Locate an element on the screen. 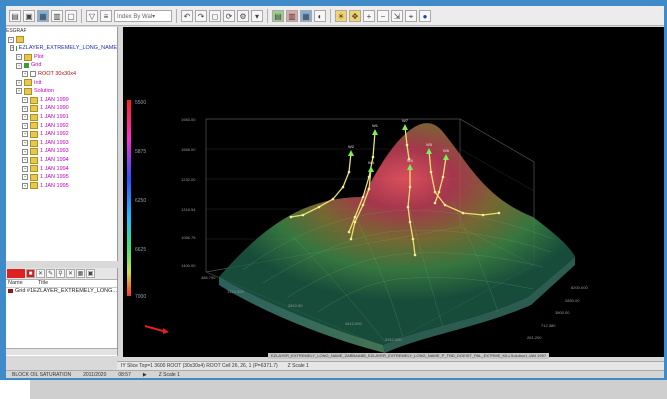 The width and height of the screenshot is (667, 399). grid-view-icon: ▦ is located at coordinates (43, 15).